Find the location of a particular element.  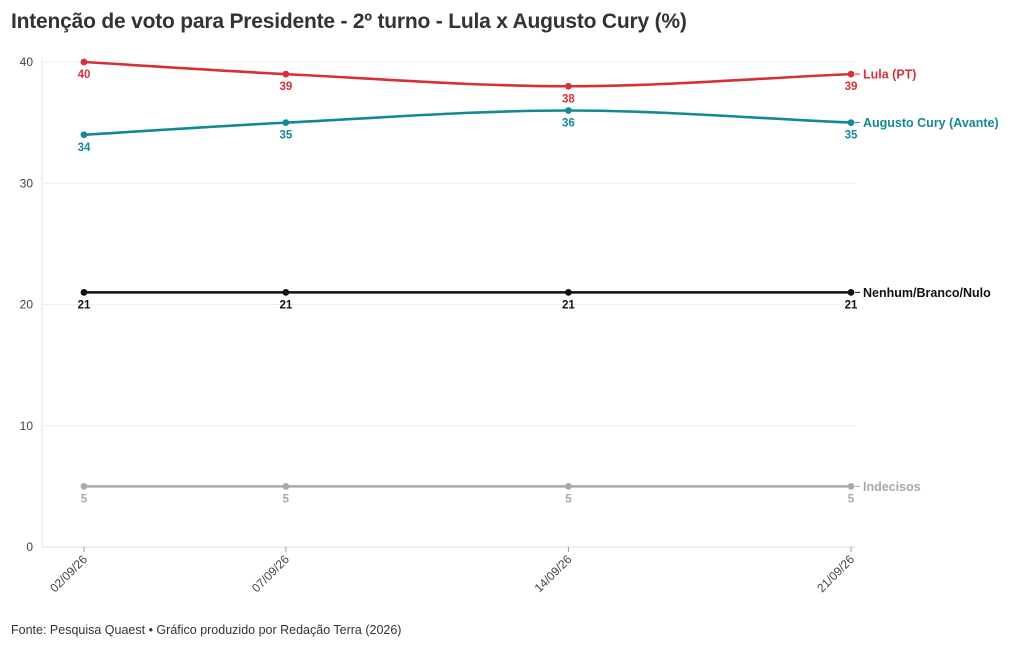

series-label-nenhum-branco-nulo: Nenhum/Branco/Nulo is located at coordinates (927, 293).